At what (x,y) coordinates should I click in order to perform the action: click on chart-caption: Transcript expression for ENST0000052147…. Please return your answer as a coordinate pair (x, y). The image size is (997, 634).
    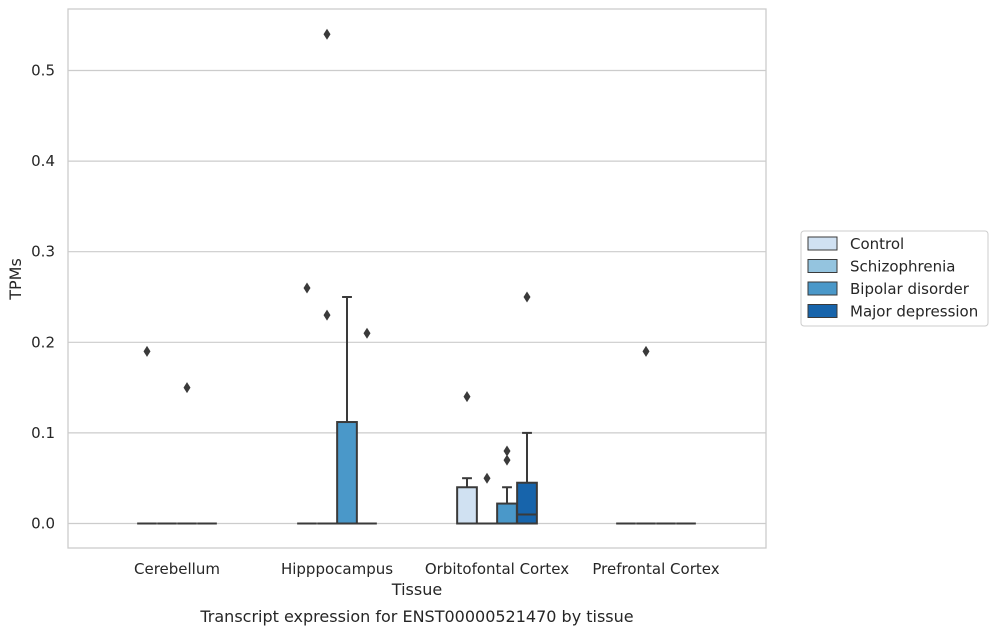
    Looking at the image, I should click on (416, 616).